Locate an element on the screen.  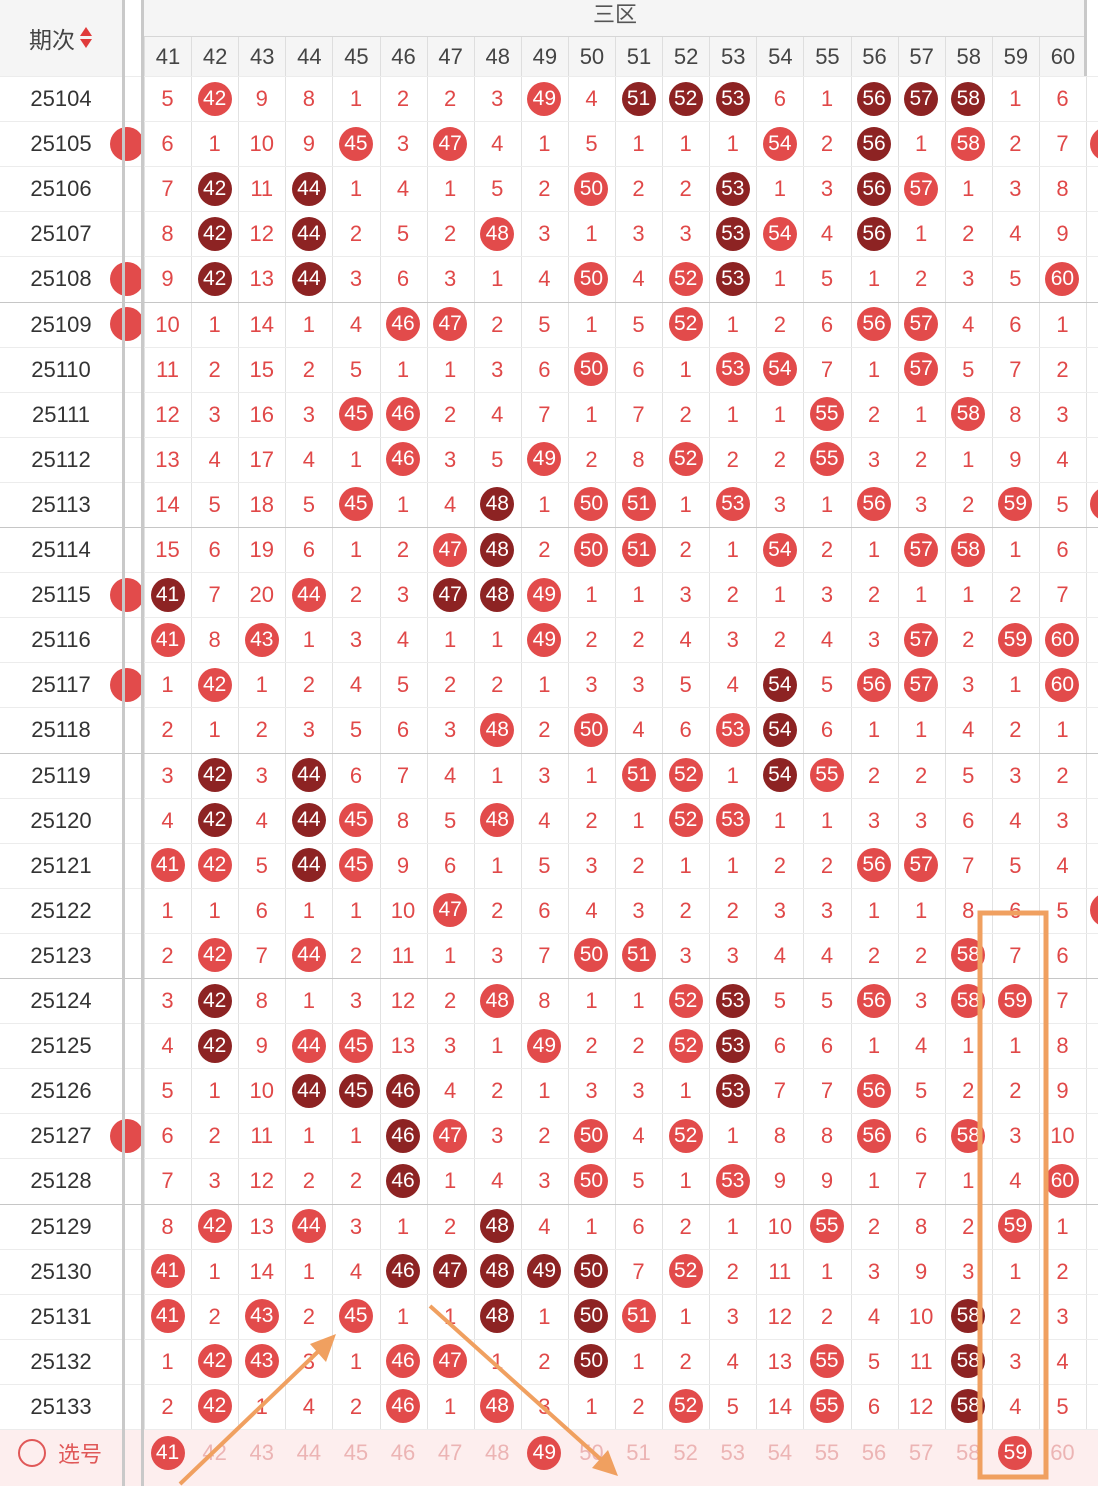
miss-count: 6 is located at coordinates (1015, 324).